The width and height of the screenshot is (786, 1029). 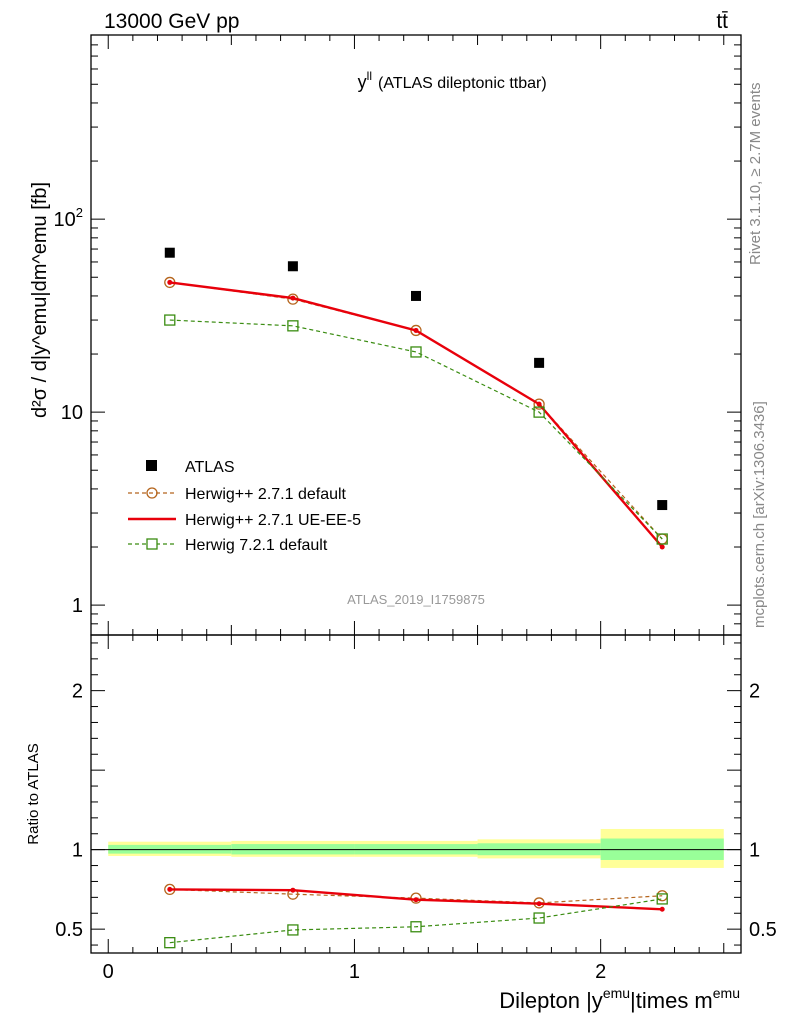 What do you see at coordinates (151, 465) in the screenshot?
I see `legend-marker-atlas` at bounding box center [151, 465].